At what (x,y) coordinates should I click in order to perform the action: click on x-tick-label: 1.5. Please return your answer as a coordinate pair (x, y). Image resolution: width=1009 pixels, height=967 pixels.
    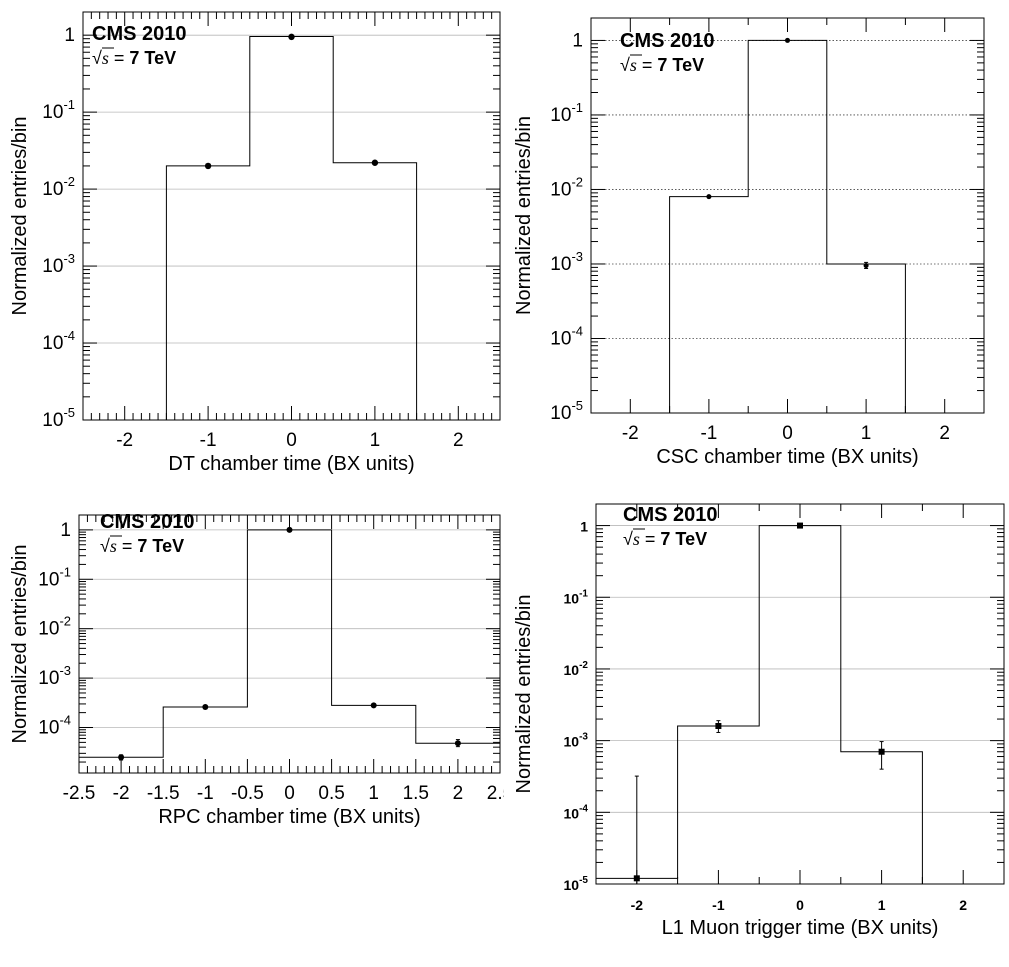
    Looking at the image, I should click on (416, 793).